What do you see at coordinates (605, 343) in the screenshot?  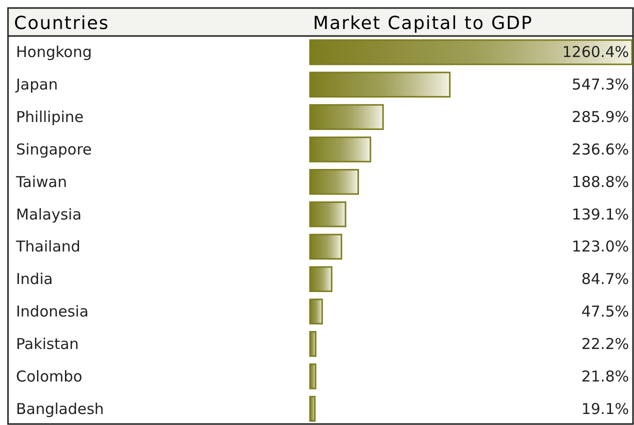 I see `data-label: 22.2%` at bounding box center [605, 343].